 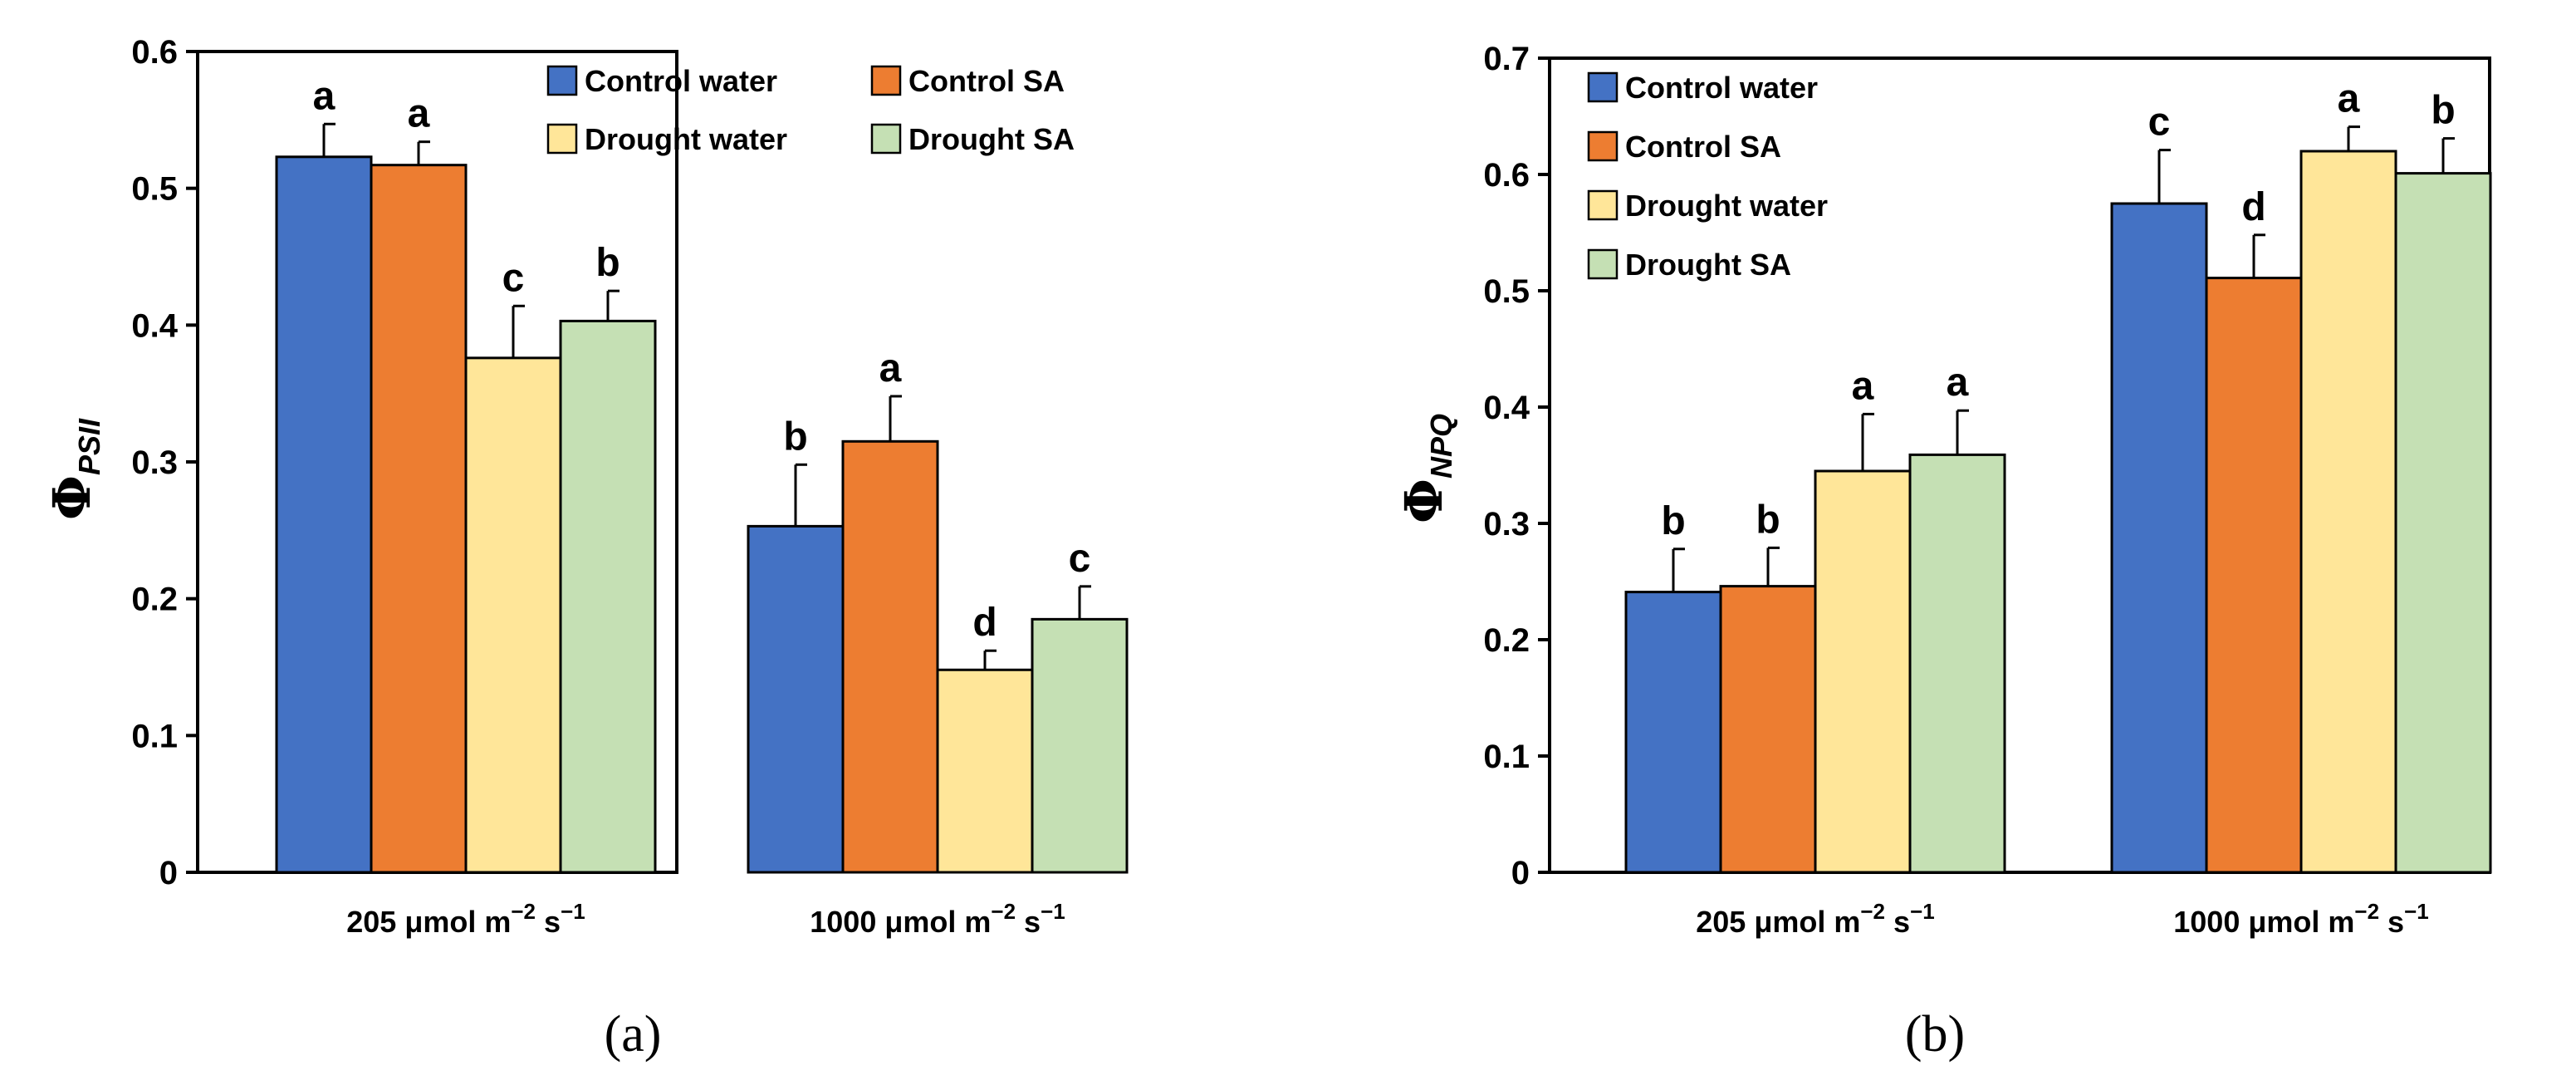 What do you see at coordinates (1507, 59) in the screenshot?
I see `y-tick-label: 0.7` at bounding box center [1507, 59].